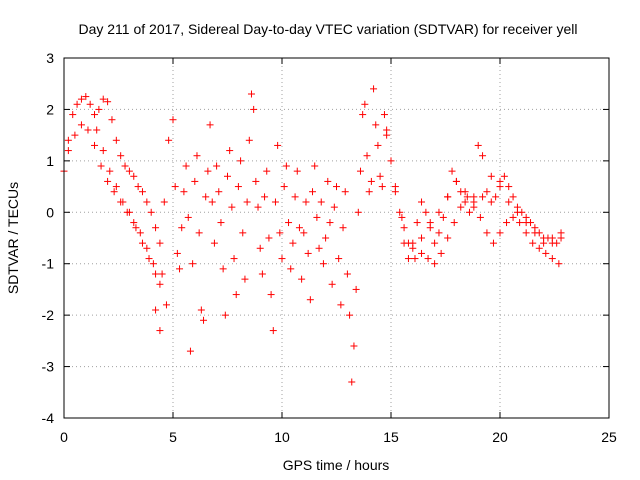 The width and height of the screenshot is (640, 480). Describe the element at coordinates (48, 264) in the screenshot. I see `y-tick-label: -1` at that location.